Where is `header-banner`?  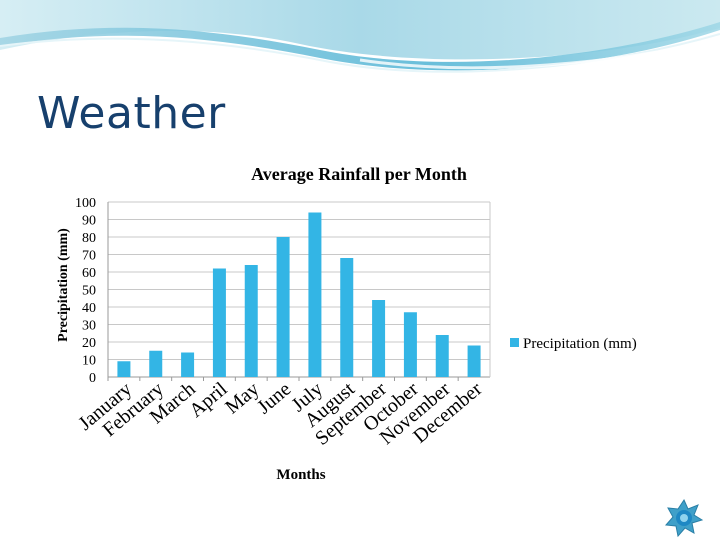 header-banner is located at coordinates (360, 36).